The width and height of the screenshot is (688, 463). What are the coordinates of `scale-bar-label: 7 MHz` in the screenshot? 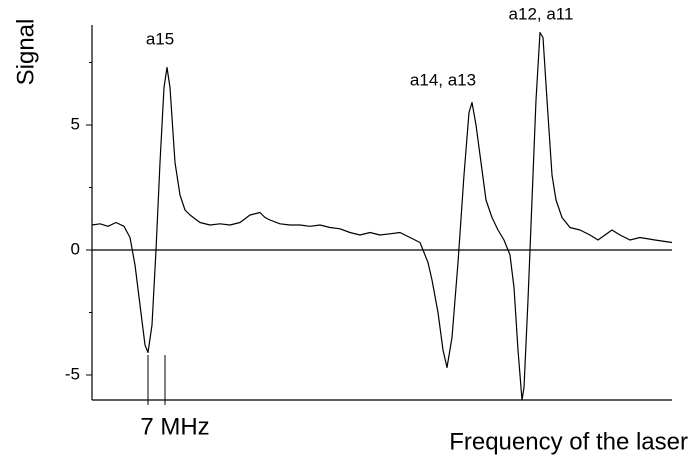 It's located at (174, 426).